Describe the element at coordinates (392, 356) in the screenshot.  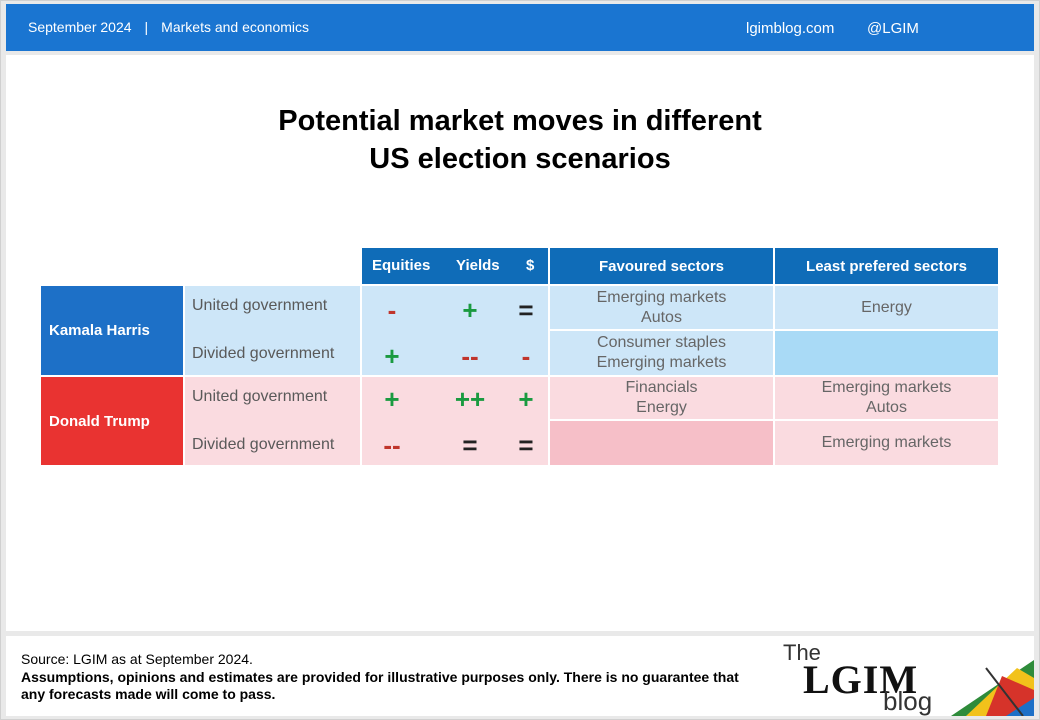
I see `harris-divided-equities: +` at that location.